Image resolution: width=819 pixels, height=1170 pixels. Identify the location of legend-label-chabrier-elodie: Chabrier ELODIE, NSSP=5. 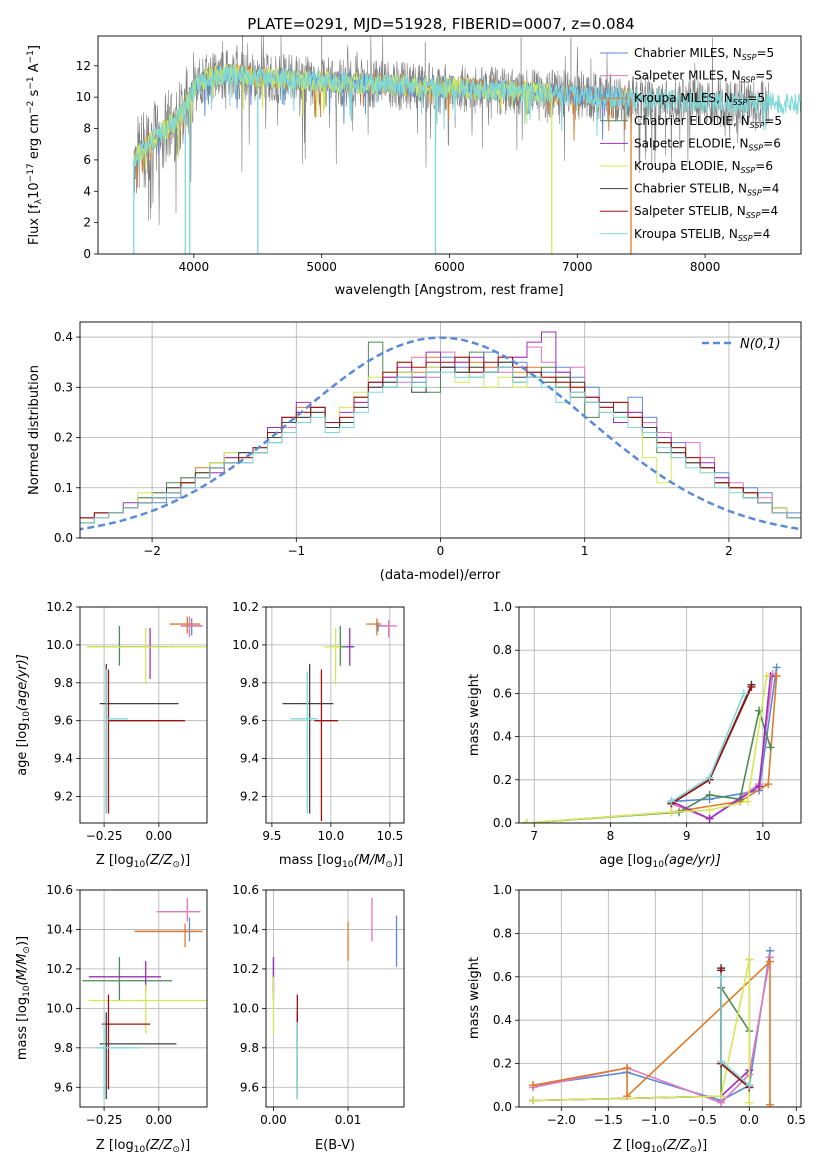
(708, 122).